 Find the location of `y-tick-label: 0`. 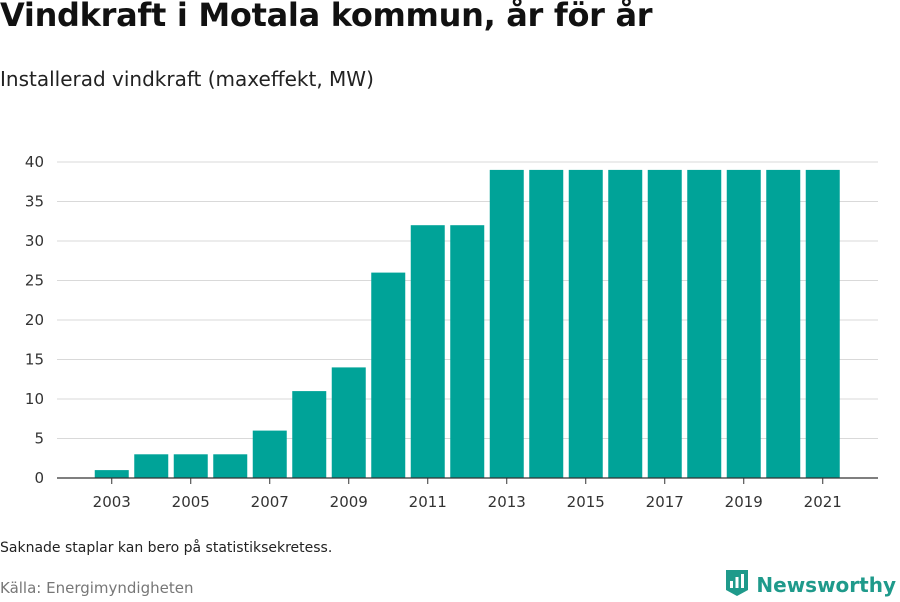

y-tick-label: 0 is located at coordinates (39, 478).